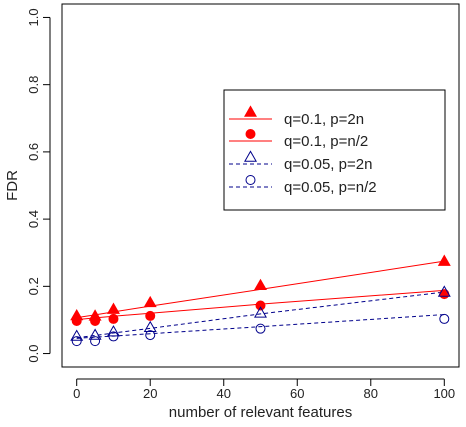  Describe the element at coordinates (324, 119) in the screenshot. I see `legend-label: q=0.1, p=2n` at that location.